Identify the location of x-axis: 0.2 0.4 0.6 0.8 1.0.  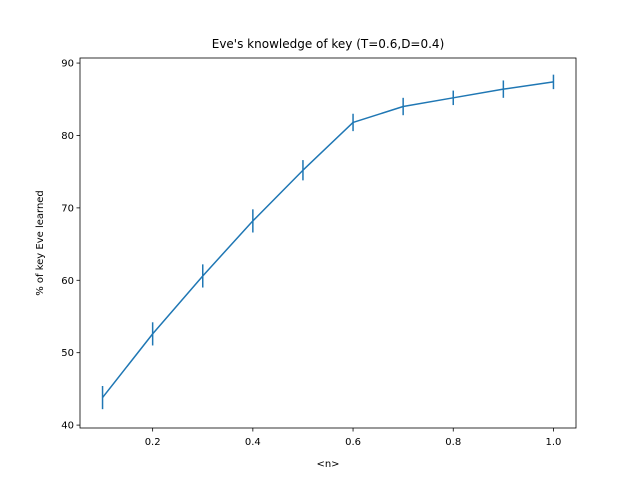
(353, 438).